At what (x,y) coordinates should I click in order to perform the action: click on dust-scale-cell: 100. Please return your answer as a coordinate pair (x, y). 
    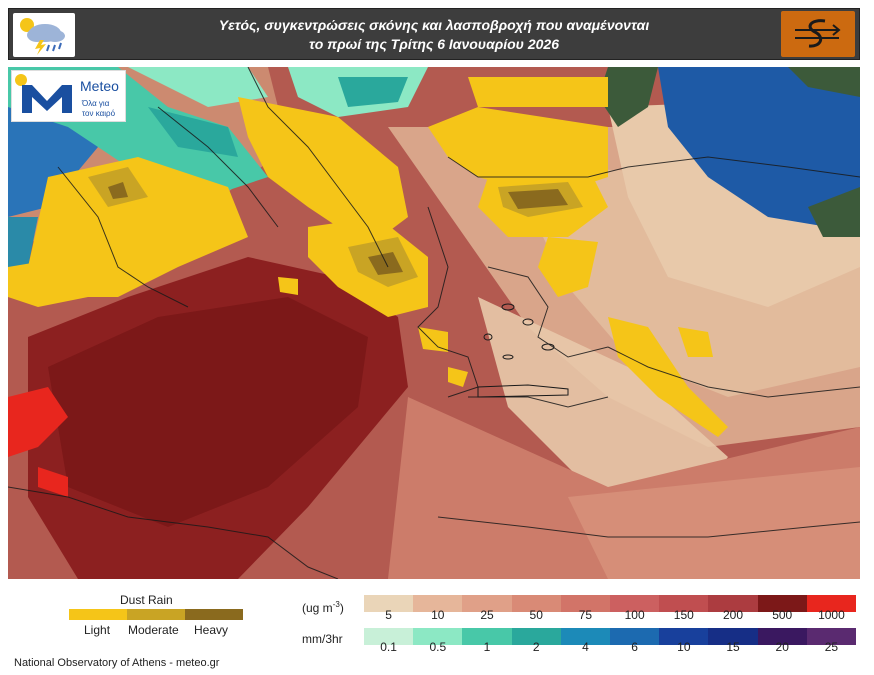
    Looking at the image, I should click on (635, 608).